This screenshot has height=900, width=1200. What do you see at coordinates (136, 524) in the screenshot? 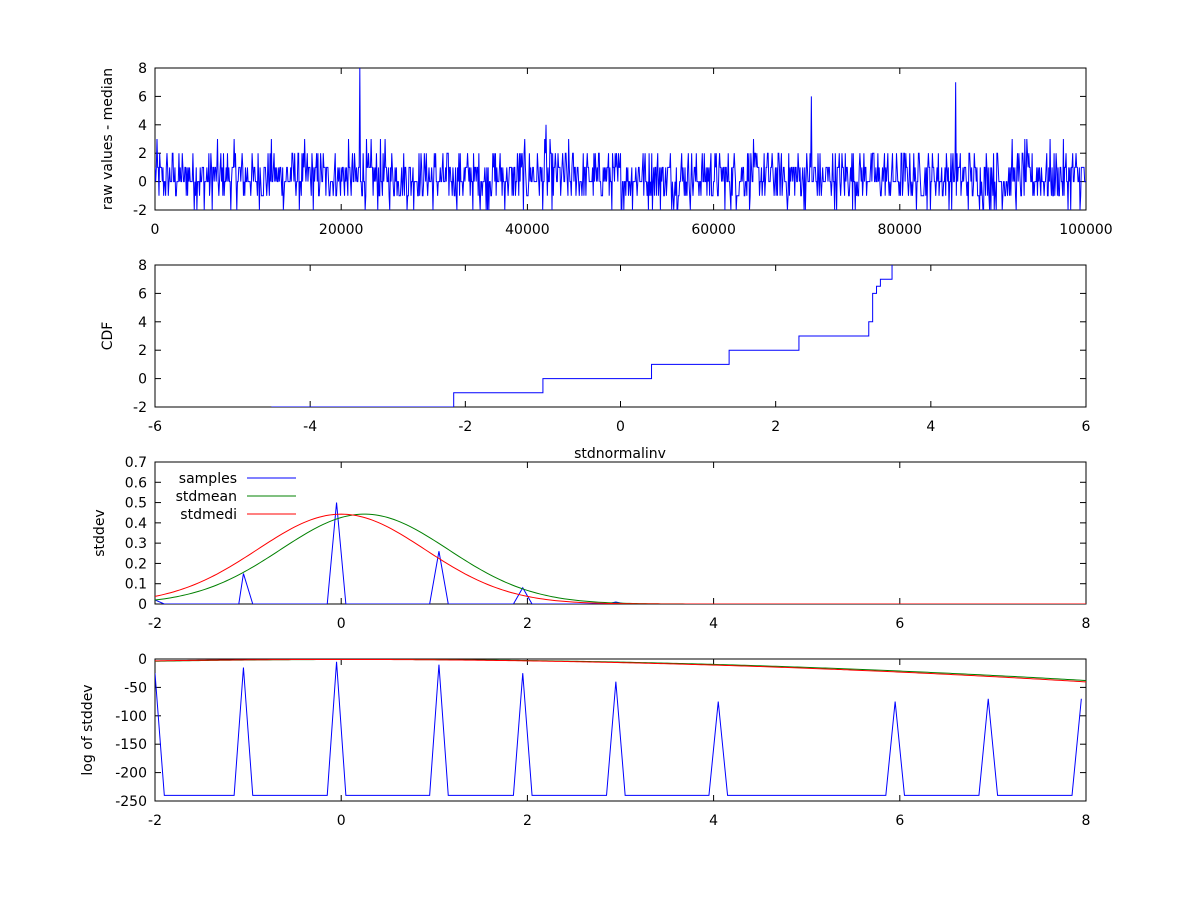
I see `y-tick-label: 0.4` at bounding box center [136, 524].